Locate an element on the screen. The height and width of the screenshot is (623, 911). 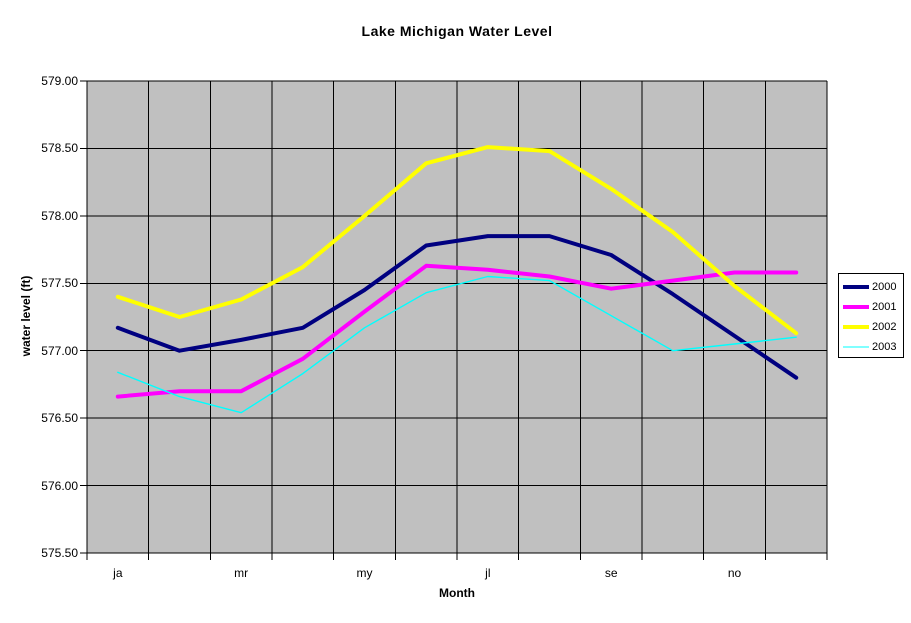
legend-line-swatch-2001 is located at coordinates (856, 307).